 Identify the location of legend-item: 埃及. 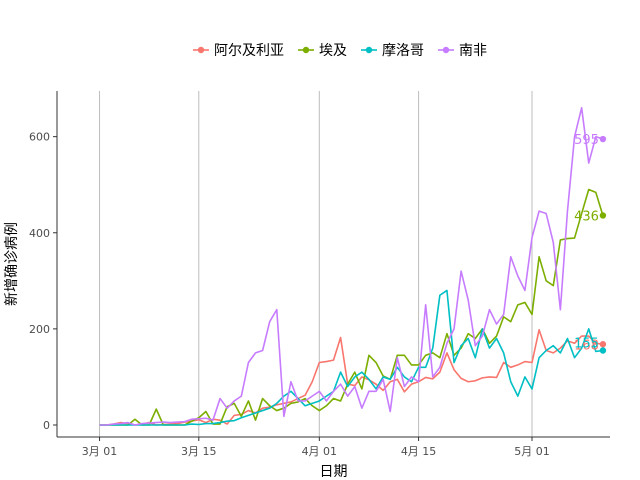
(322, 51).